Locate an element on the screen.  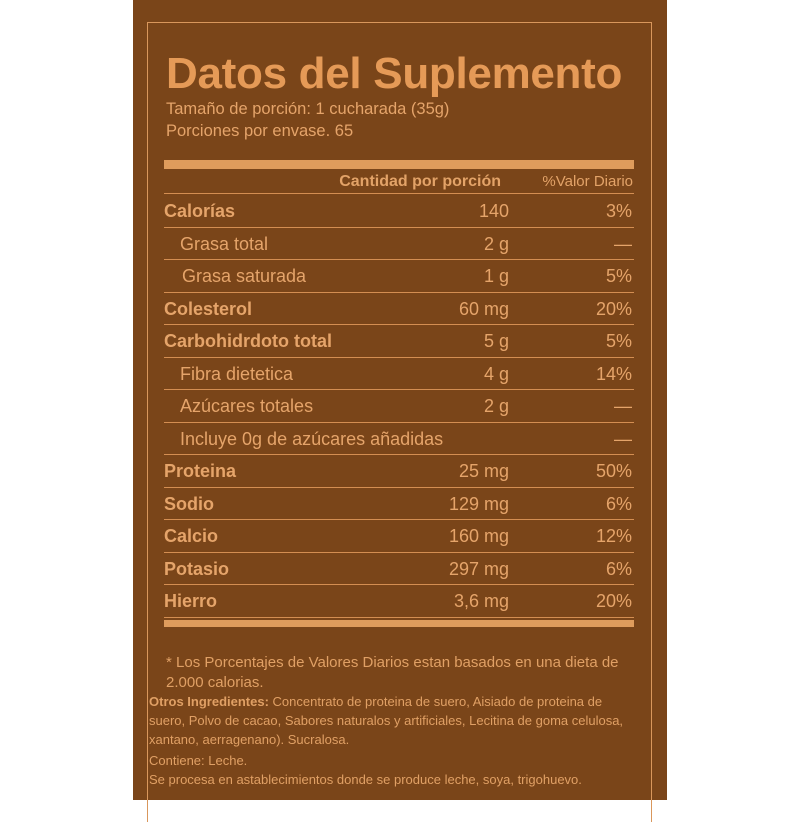
nutrient-amount: 140 is located at coordinates (493, 211).